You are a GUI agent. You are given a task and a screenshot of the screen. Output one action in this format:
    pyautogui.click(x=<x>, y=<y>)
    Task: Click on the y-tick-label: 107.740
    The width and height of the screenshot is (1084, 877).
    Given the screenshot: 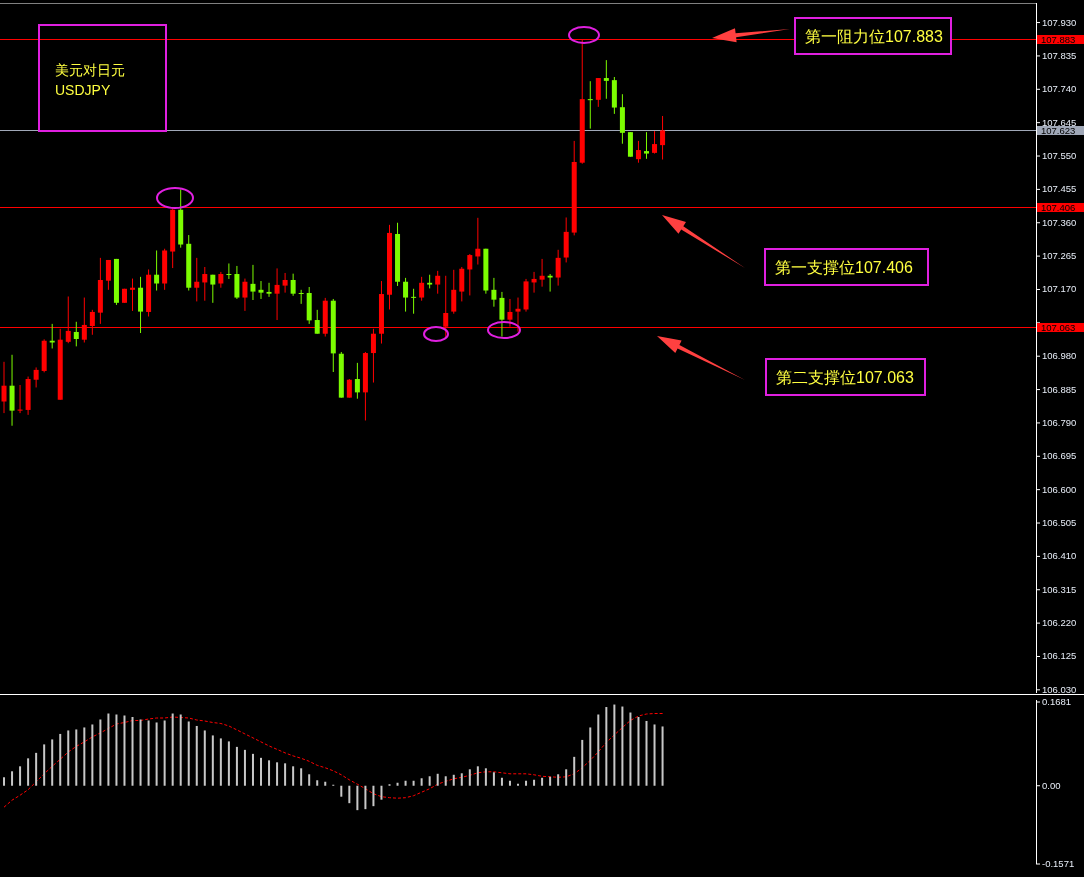 What is the action you would take?
    pyautogui.click(x=1059, y=89)
    